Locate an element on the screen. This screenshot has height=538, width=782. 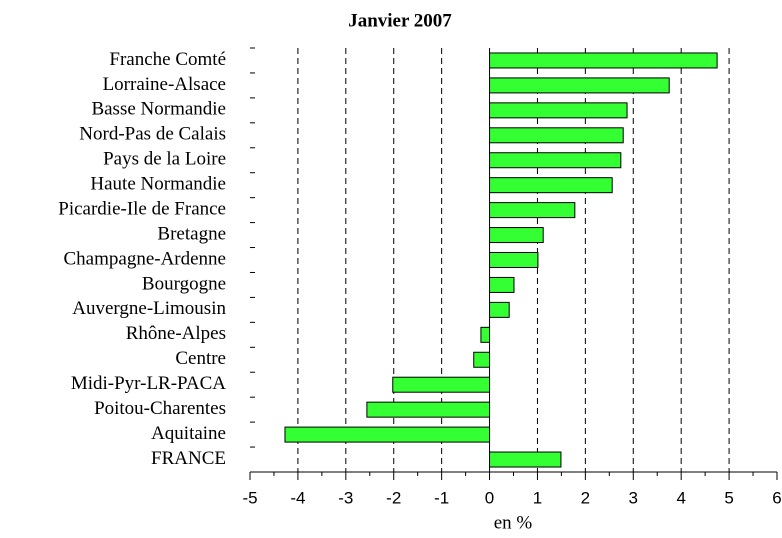
y-tick-label: Champagne-Ardenne is located at coordinates (145, 258).